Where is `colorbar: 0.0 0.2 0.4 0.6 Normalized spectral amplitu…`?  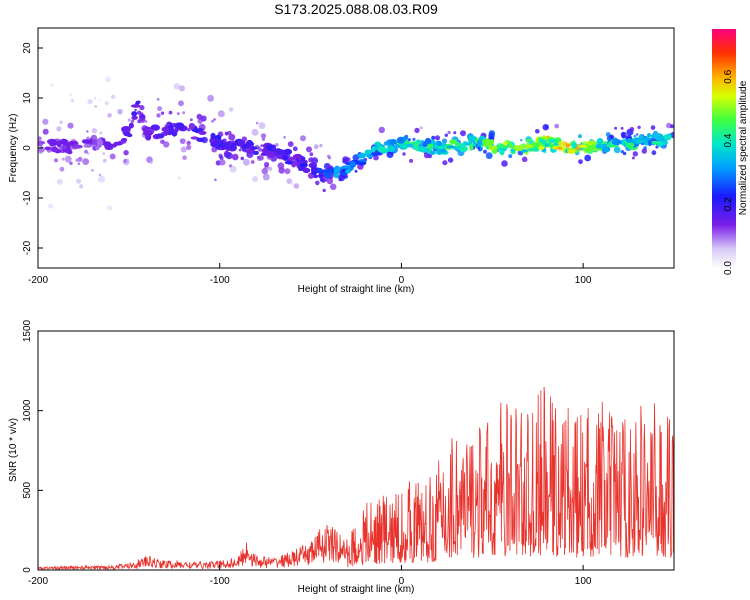
colorbar: 0.0 0.2 0.4 0.6 Normalized spectral amplitu… is located at coordinates (730, 152).